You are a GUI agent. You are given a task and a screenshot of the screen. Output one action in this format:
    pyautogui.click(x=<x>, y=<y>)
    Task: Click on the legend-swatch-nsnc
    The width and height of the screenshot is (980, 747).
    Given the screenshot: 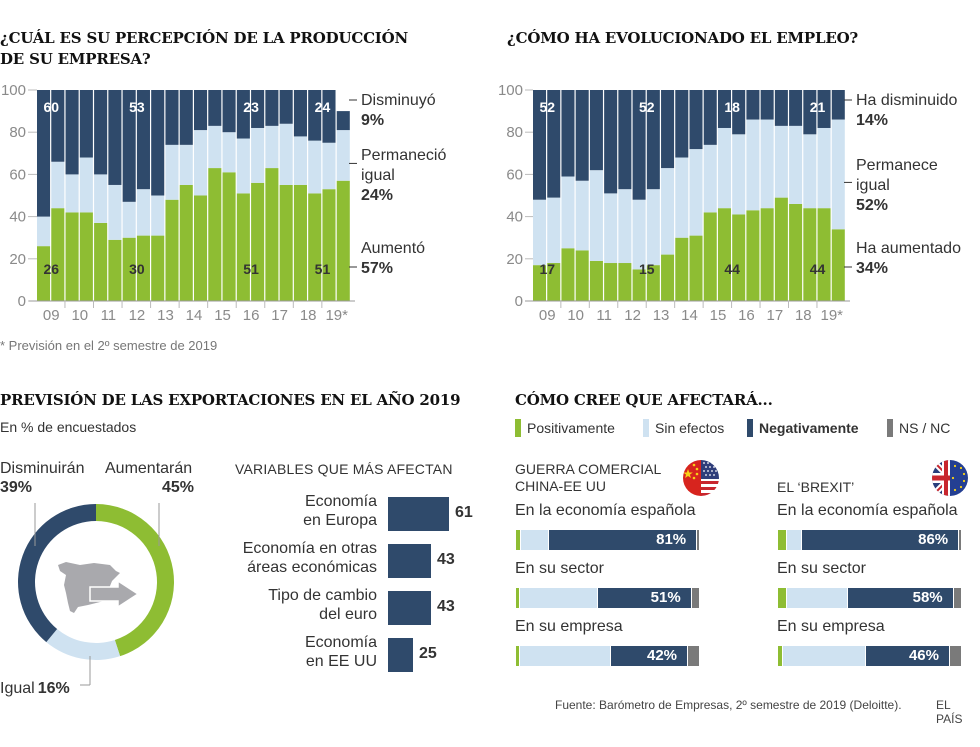 What is the action you would take?
    pyautogui.click(x=890, y=428)
    